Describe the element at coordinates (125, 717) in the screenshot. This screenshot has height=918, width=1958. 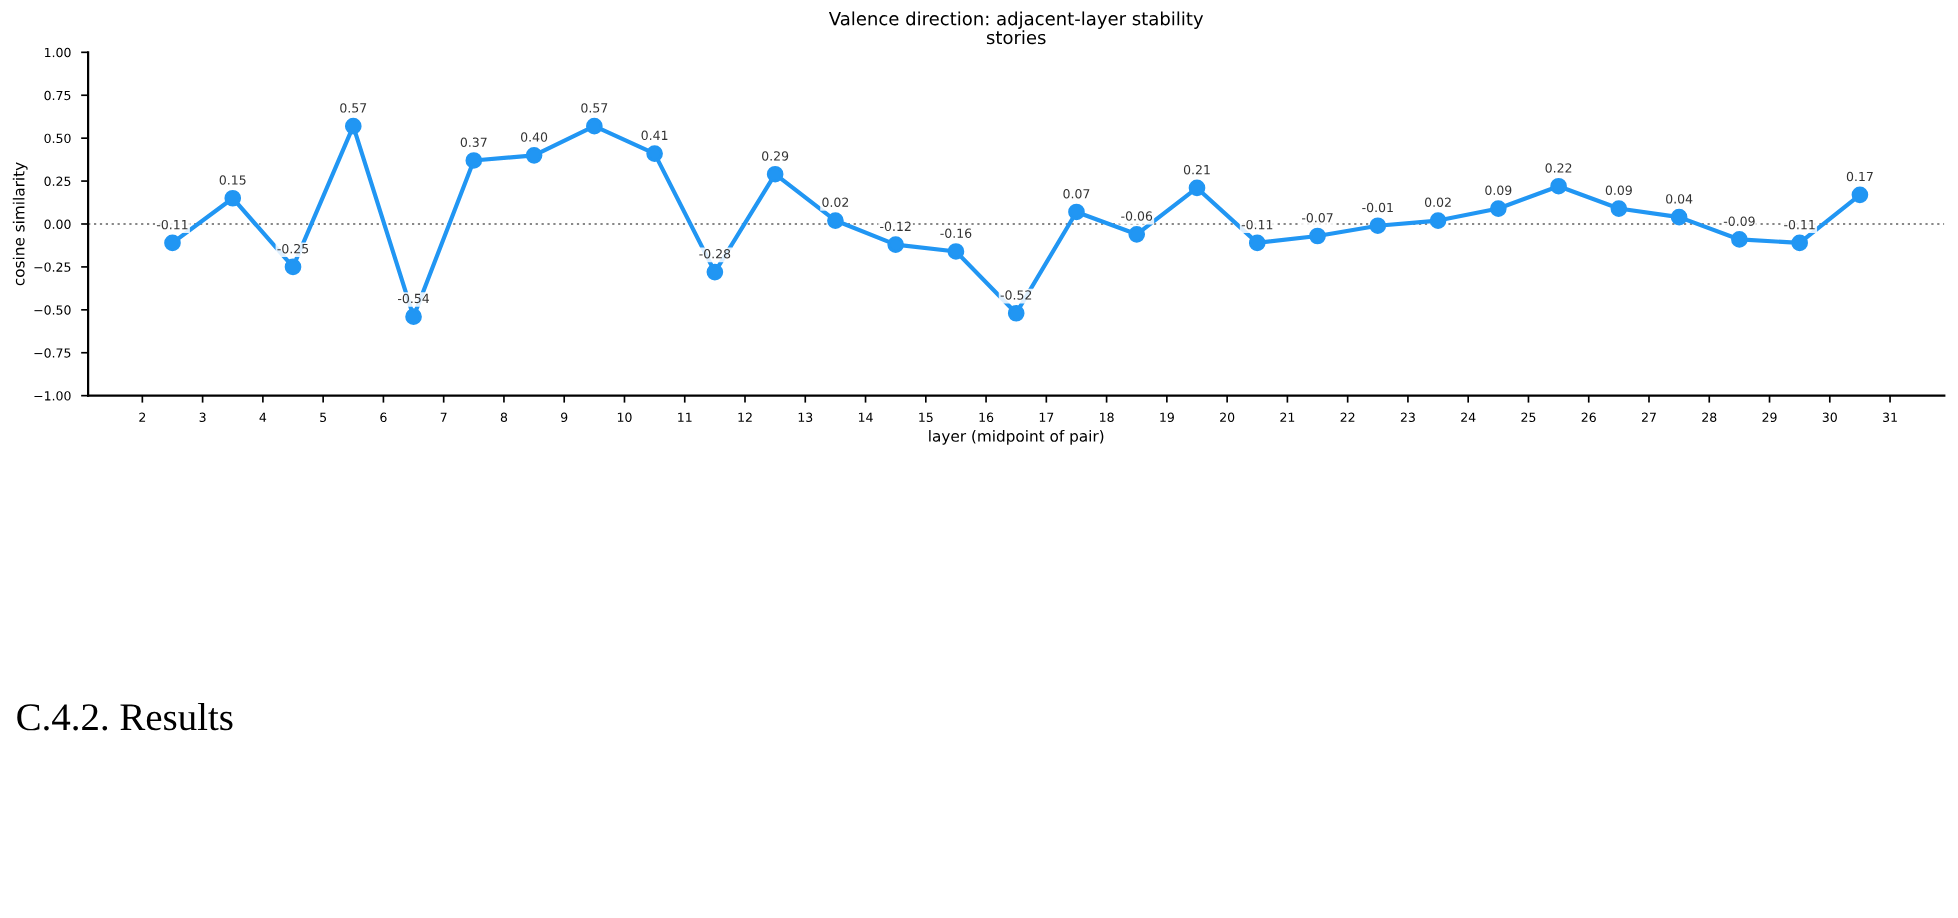
I see `text: C.4.2. Results` at that location.